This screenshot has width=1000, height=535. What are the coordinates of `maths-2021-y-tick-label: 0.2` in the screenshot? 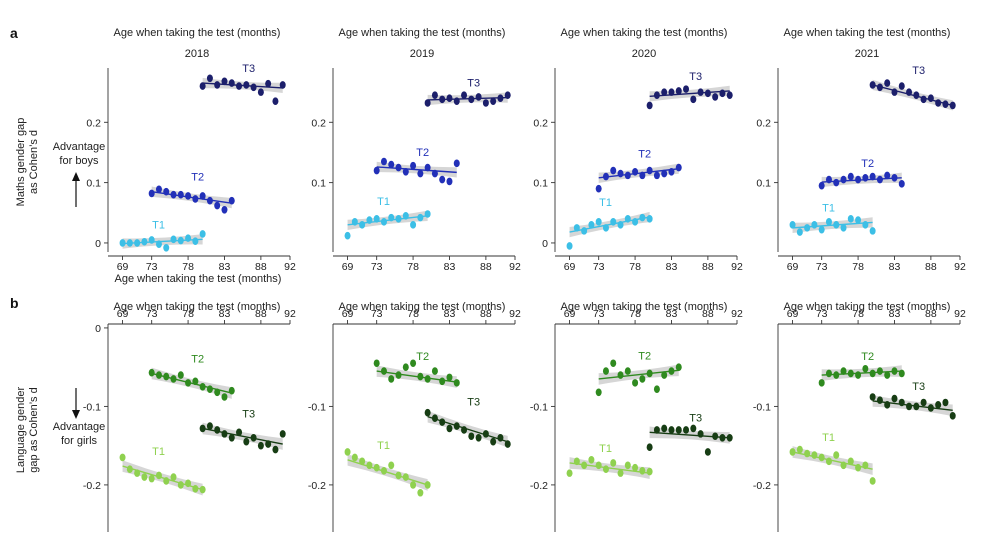 It's located at (763, 123).